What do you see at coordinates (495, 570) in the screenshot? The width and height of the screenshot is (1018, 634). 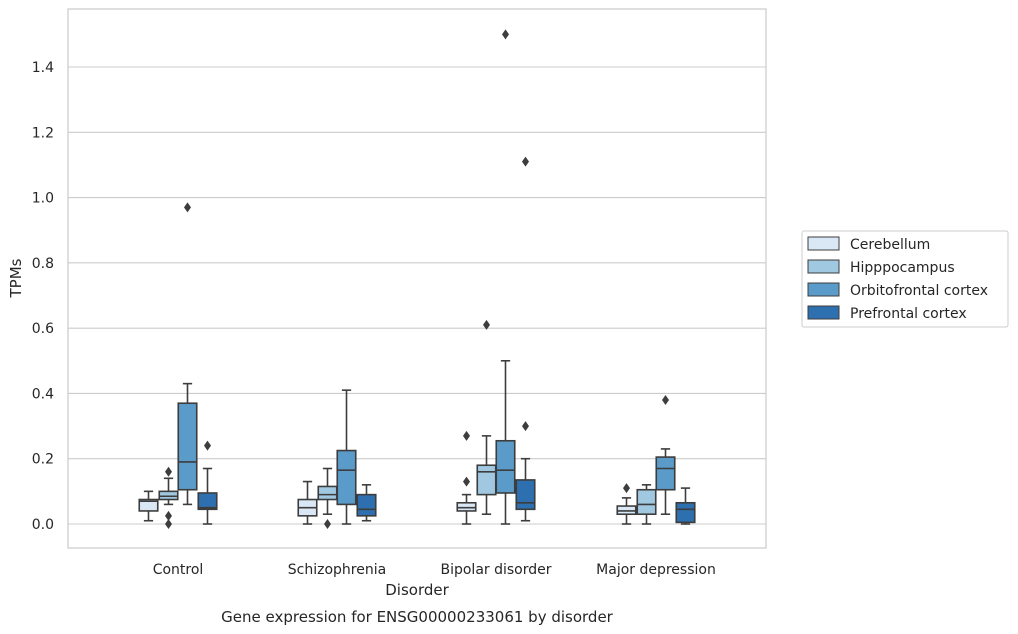 I see `x-tick-label: Bipolar disorder` at bounding box center [495, 570].